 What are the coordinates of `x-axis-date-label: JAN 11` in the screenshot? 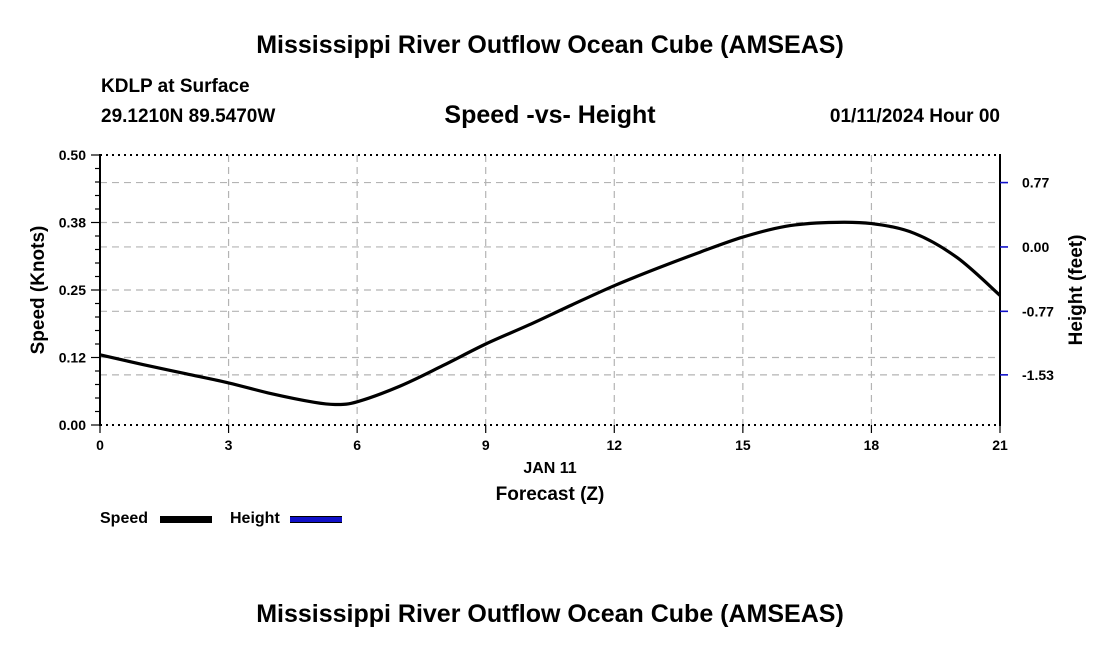 It's located at (549, 468).